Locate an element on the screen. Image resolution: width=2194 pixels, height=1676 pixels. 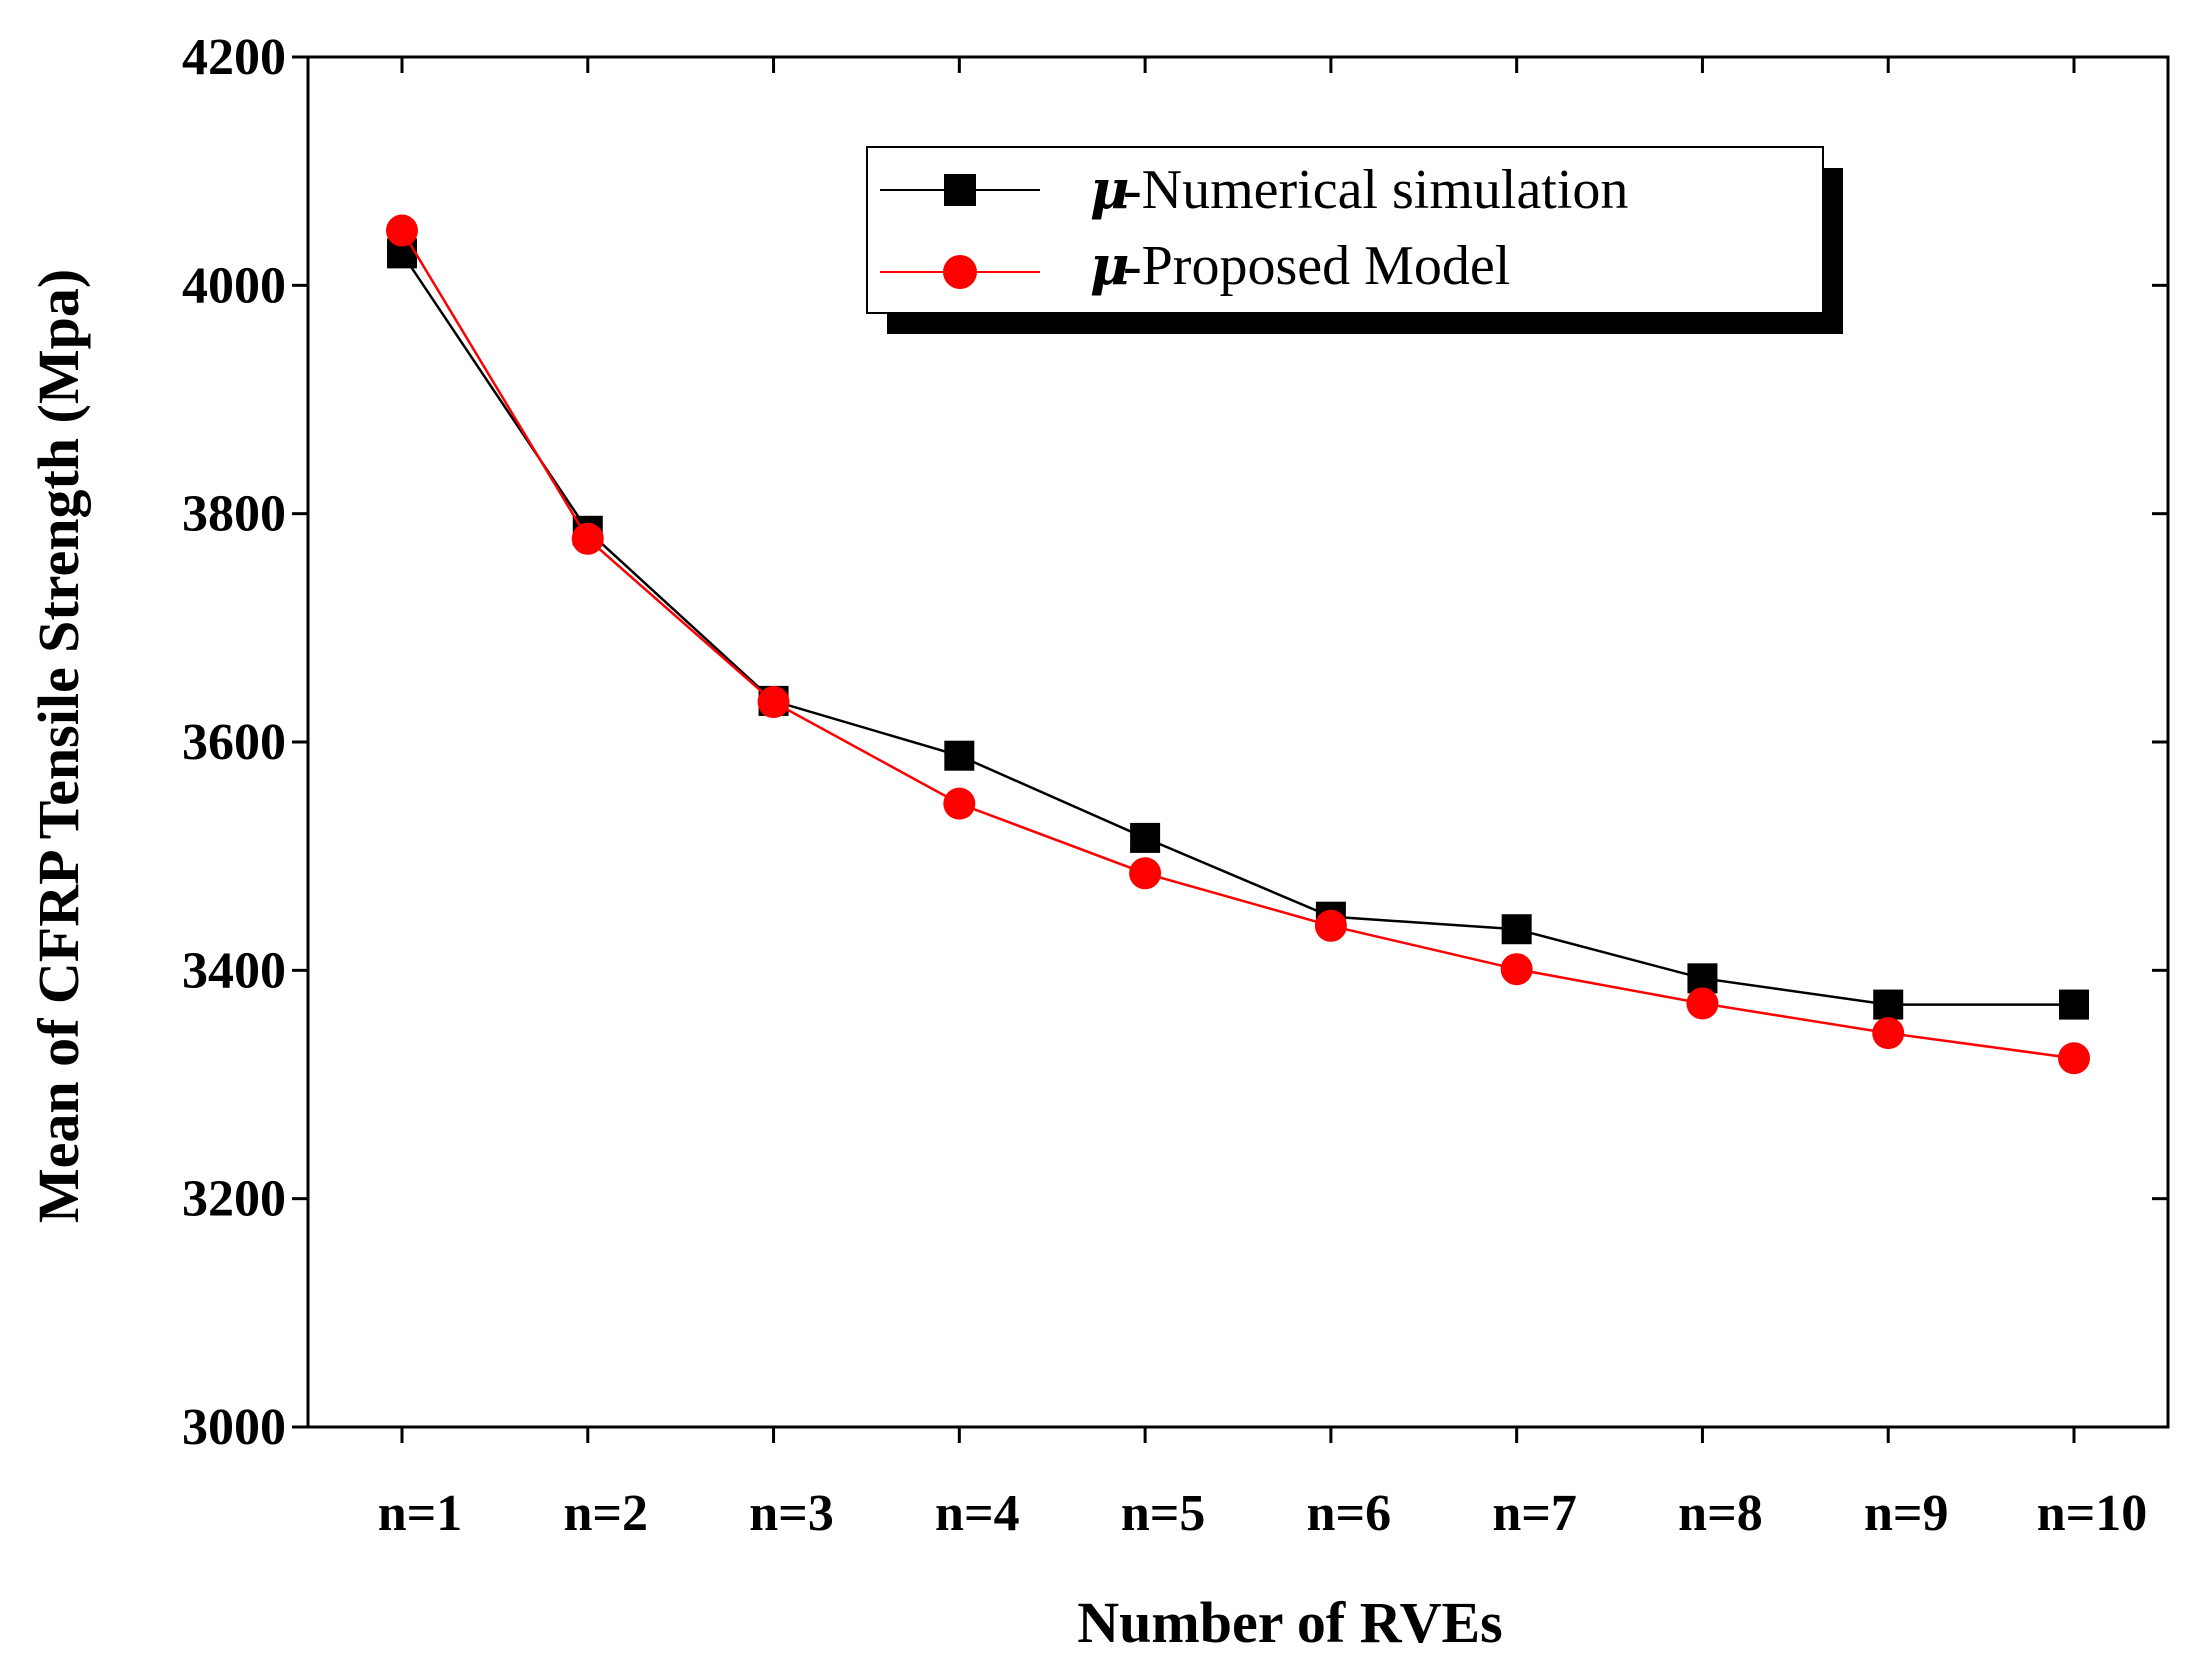
y-axis-title: Mean of CFRP Tensile Strength (Mpa) is located at coordinates (58, 746).